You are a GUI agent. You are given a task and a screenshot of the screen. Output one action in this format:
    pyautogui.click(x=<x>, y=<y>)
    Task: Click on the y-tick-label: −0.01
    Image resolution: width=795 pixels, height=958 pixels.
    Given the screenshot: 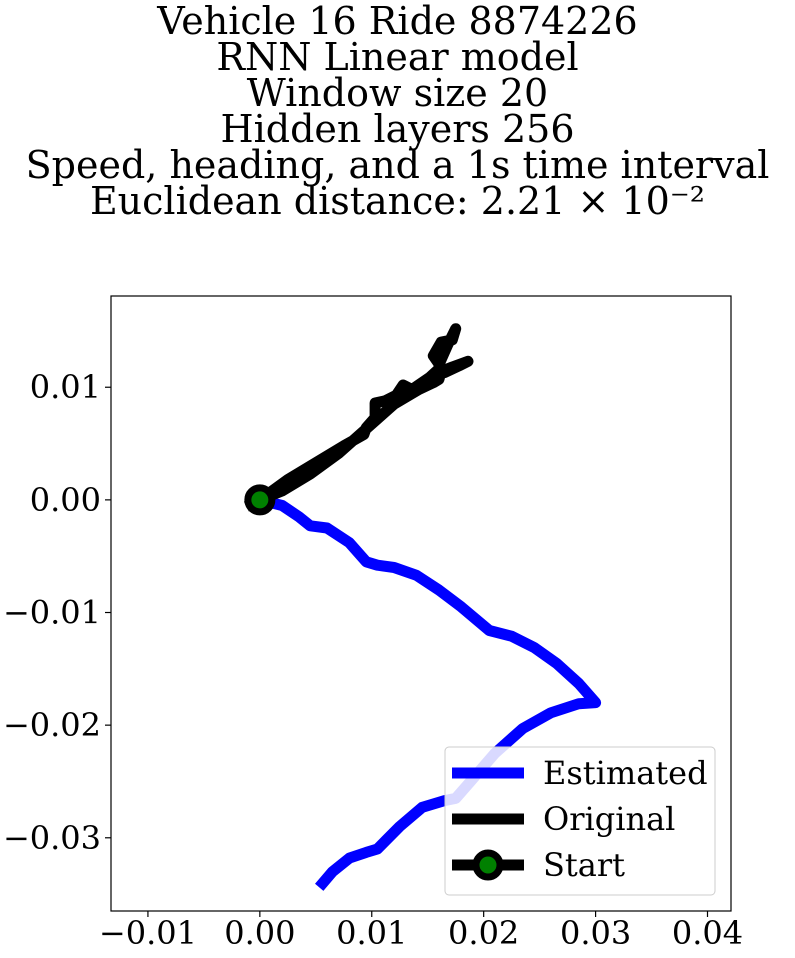 What is the action you would take?
    pyautogui.click(x=52, y=613)
    